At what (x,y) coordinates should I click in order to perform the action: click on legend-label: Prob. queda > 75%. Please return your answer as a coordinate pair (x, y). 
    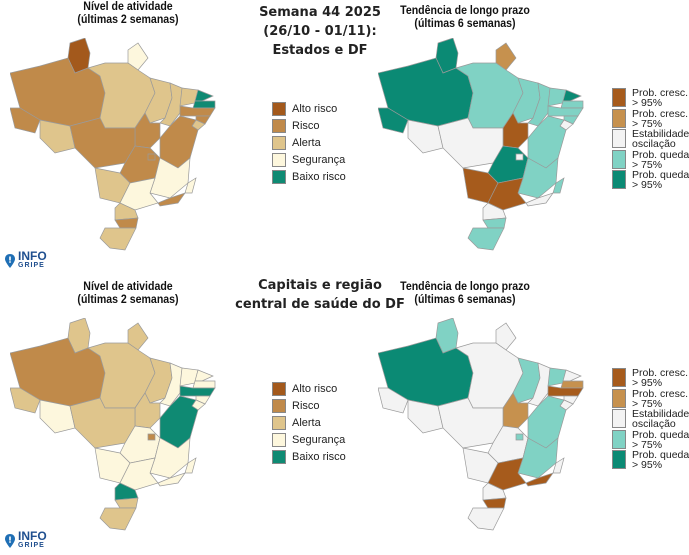
    Looking at the image, I should click on (660, 159).